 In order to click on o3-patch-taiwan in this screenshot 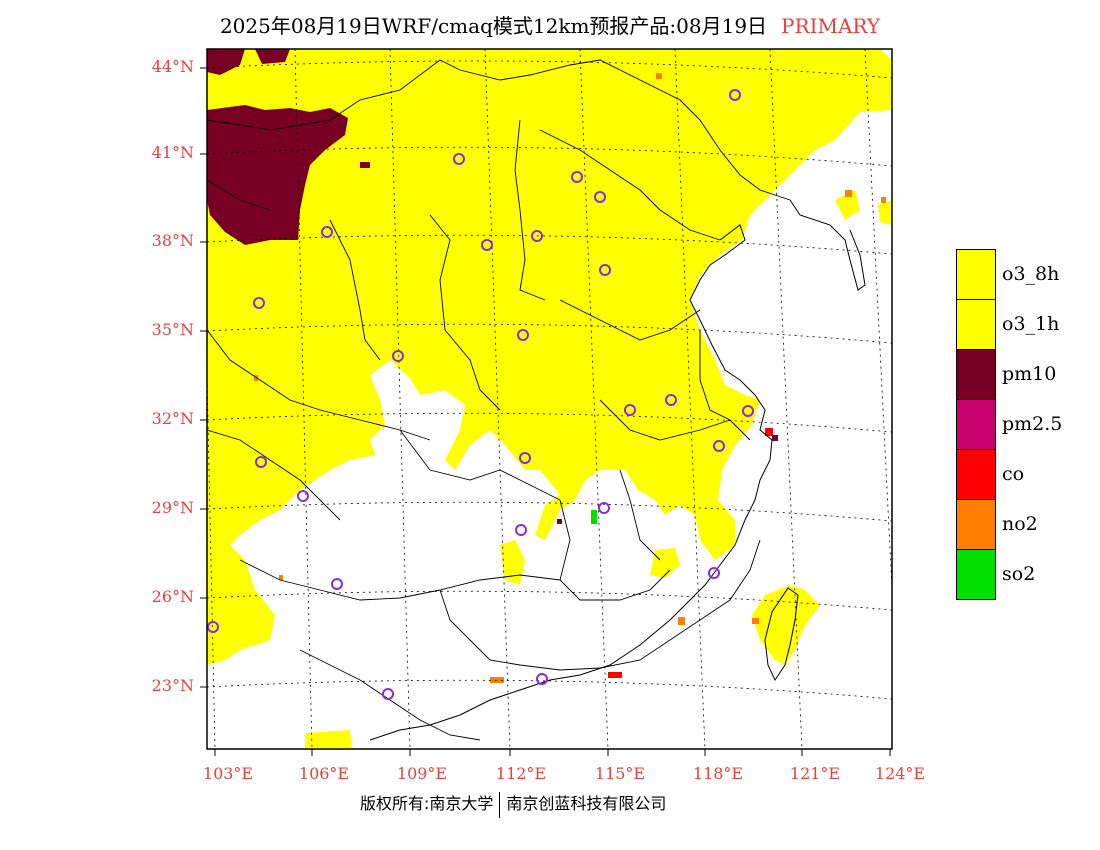, I will do `click(786, 625)`.